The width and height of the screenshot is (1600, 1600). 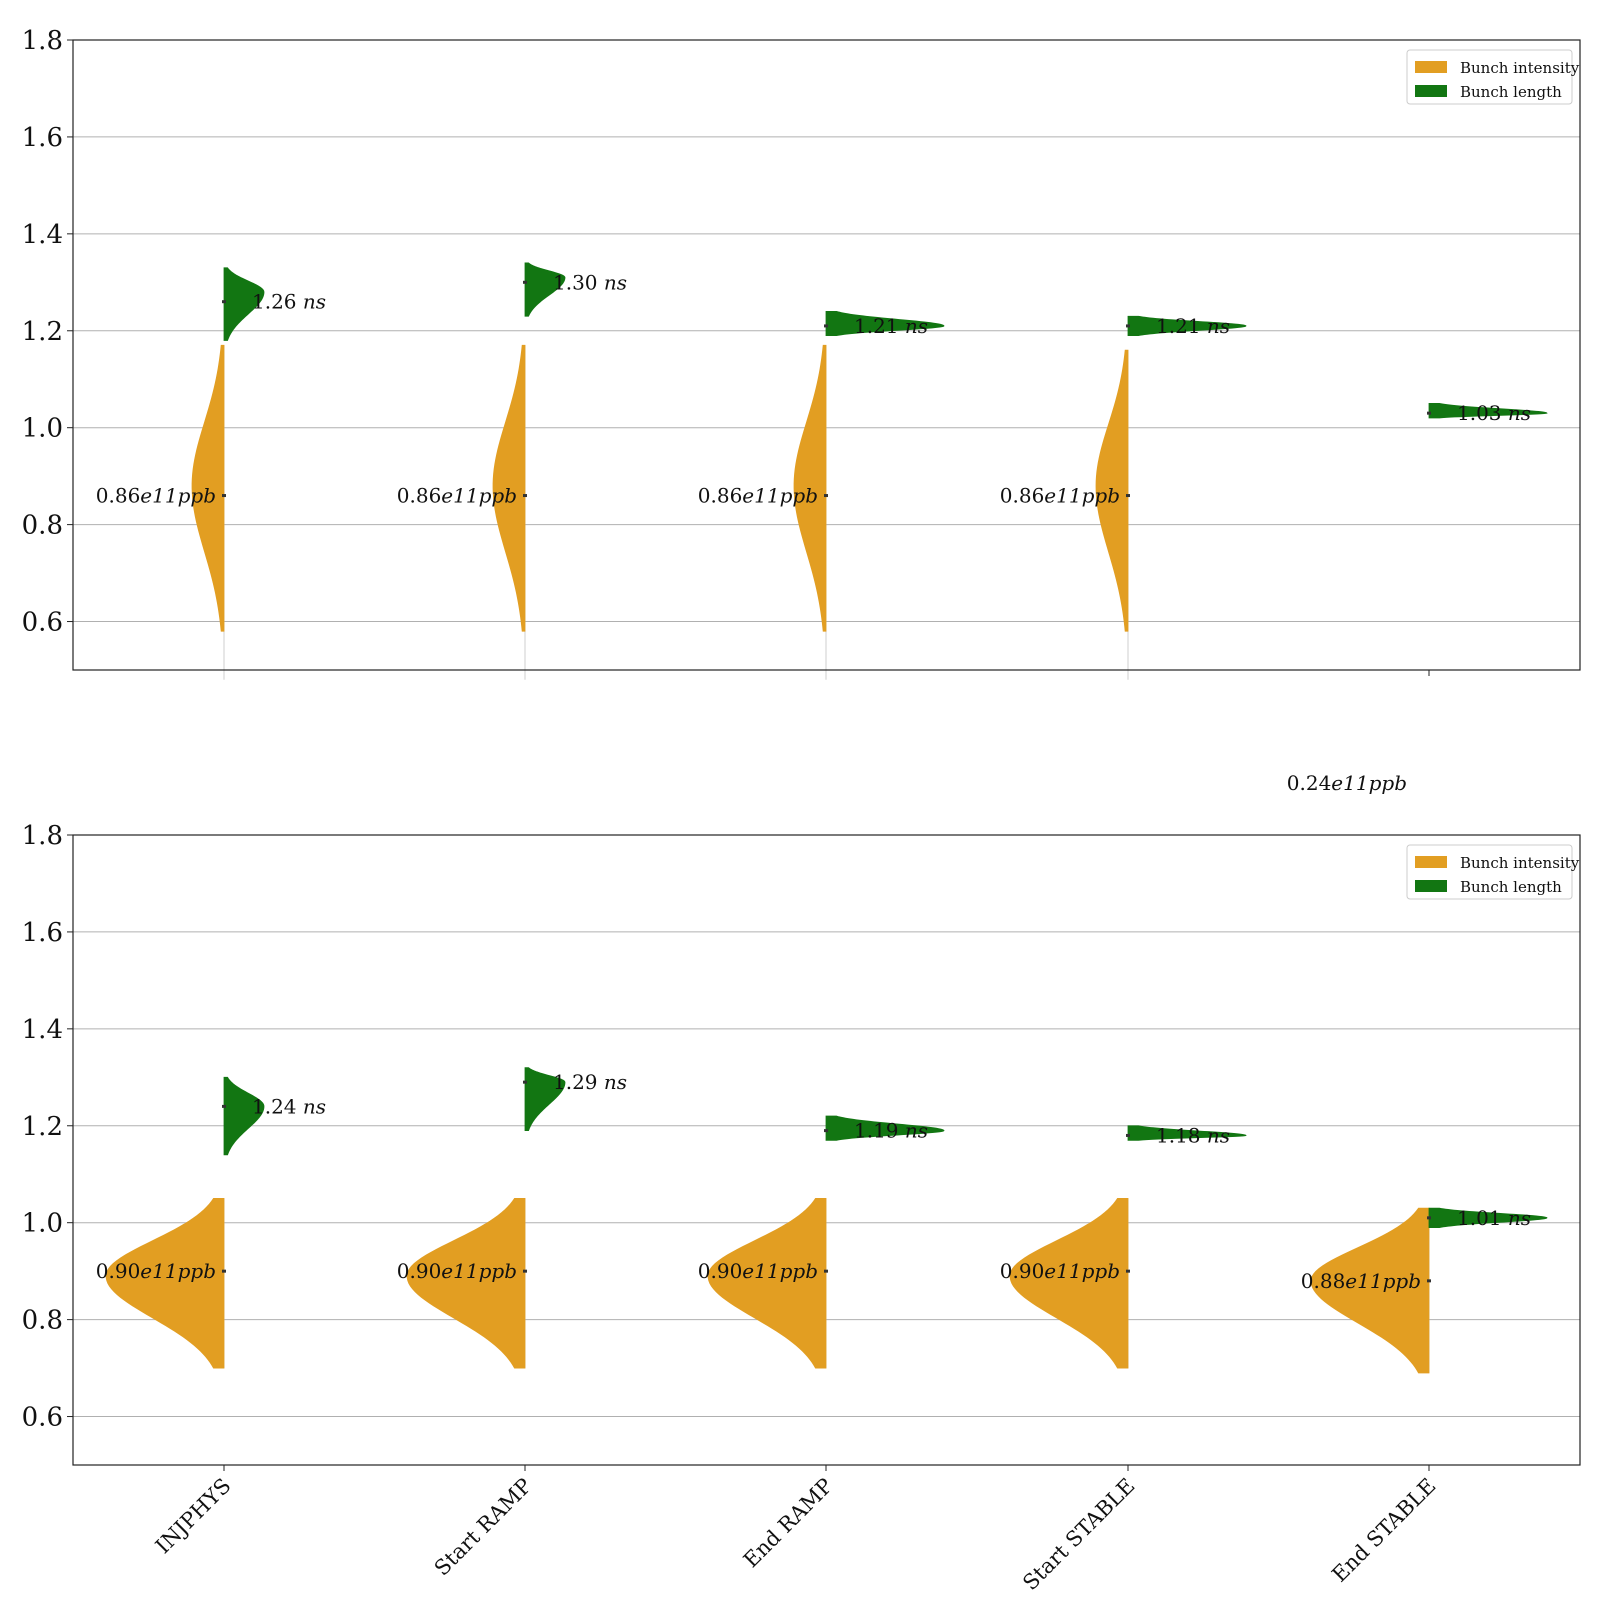 I want to click on x-tick-label: Start RAMP, so click(x=483, y=1527).